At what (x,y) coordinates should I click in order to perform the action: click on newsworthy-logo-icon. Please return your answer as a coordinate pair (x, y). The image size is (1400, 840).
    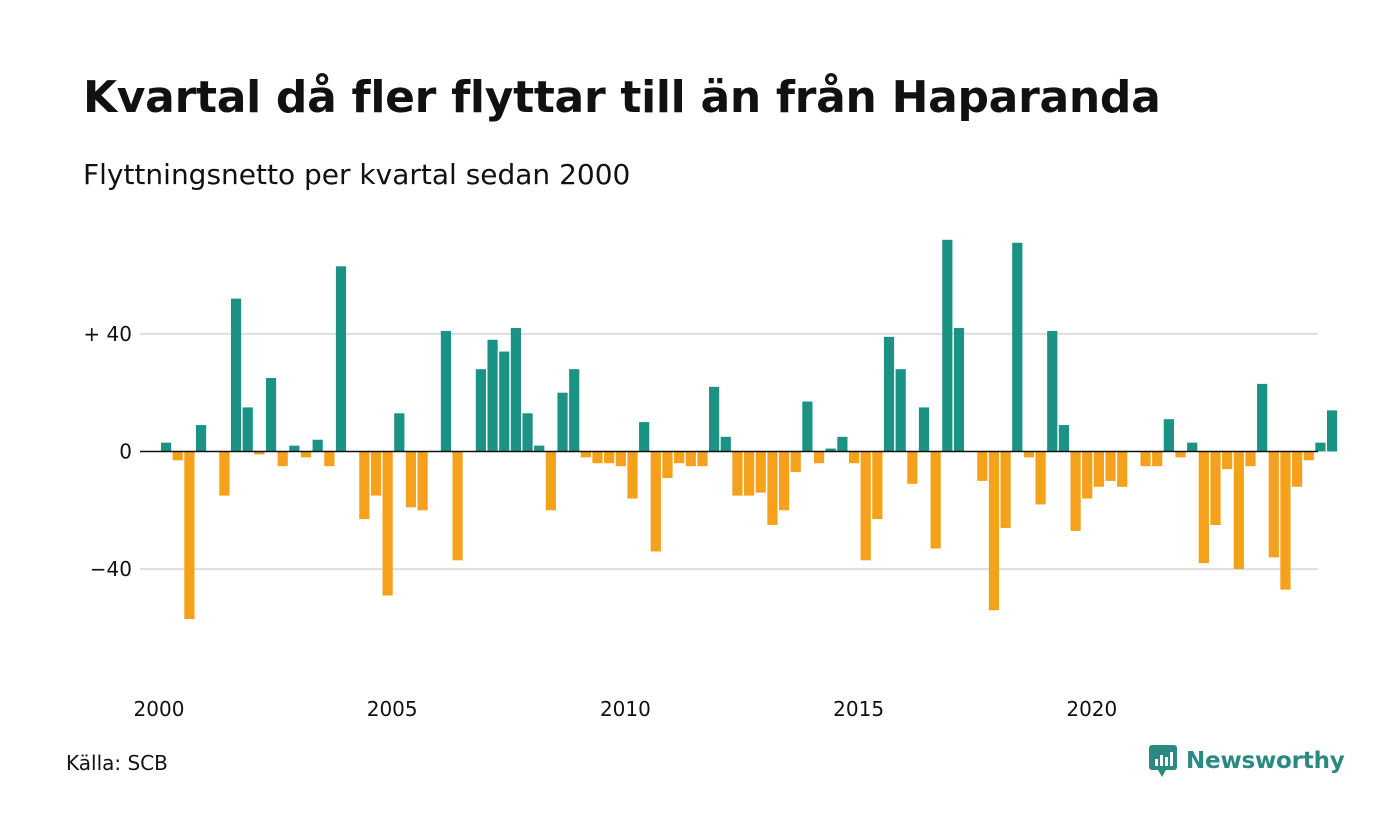
    Looking at the image, I should click on (1163, 761).